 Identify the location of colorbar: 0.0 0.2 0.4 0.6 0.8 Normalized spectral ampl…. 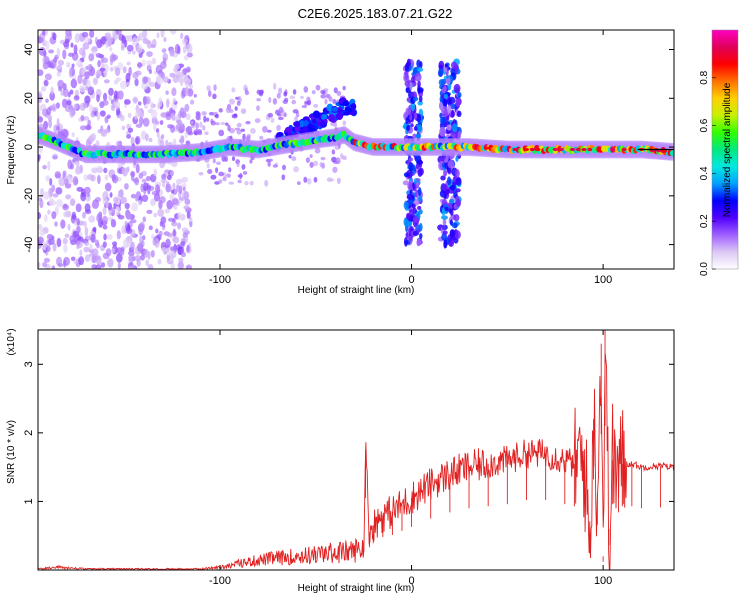
(719, 152).